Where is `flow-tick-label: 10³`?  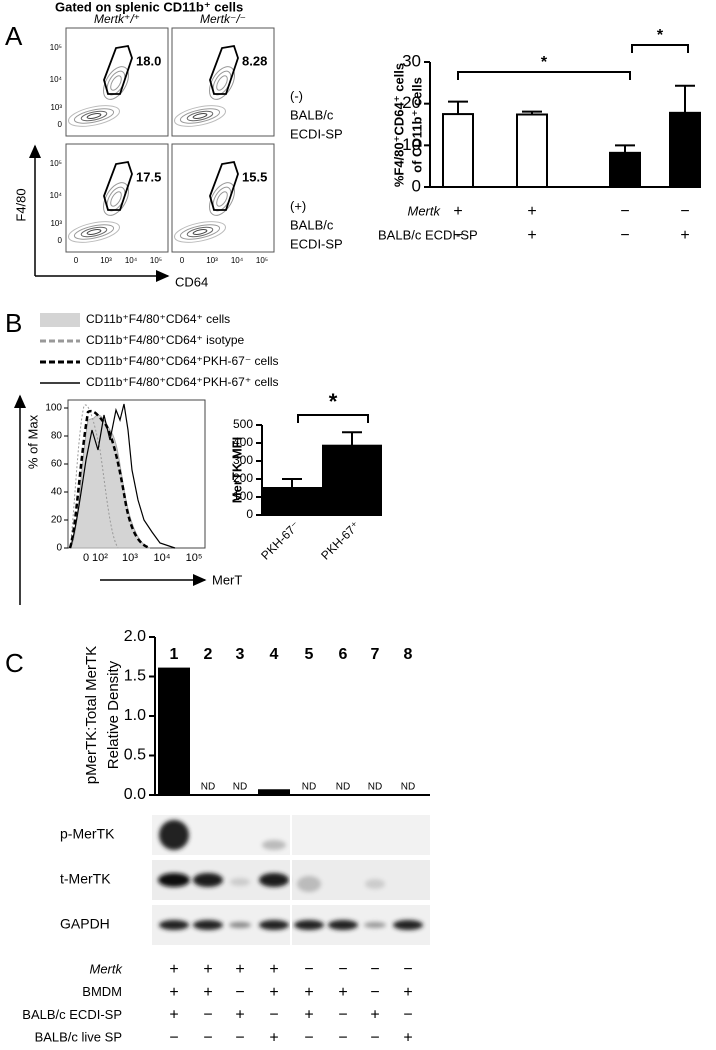 flow-tick-label: 10³ is located at coordinates (106, 260).